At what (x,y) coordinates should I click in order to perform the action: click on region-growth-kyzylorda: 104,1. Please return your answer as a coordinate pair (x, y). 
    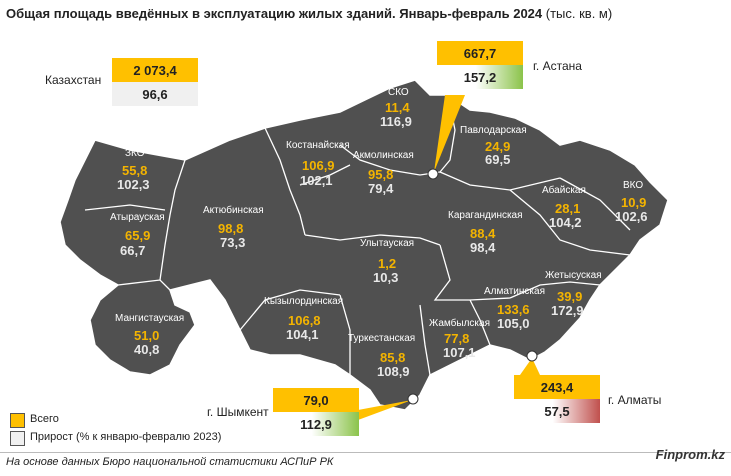
    Looking at the image, I should click on (302, 334).